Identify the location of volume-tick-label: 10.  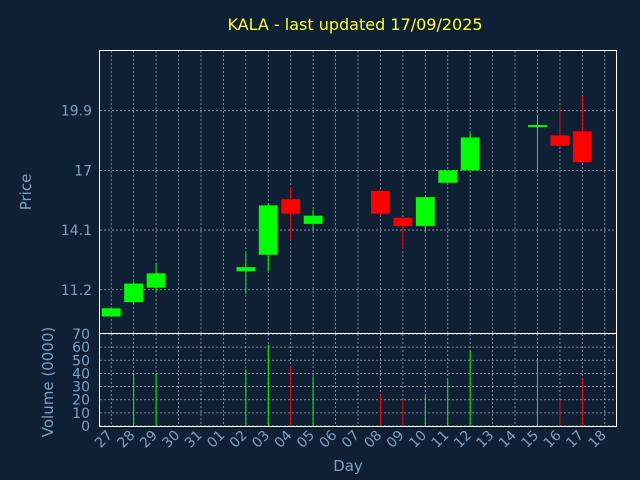
(81, 414).